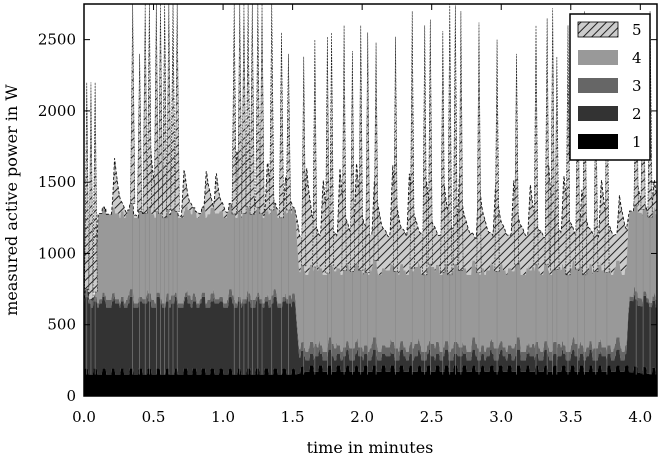  What do you see at coordinates (84, 417) in the screenshot?
I see `x-tick-label: 0.0` at bounding box center [84, 417].